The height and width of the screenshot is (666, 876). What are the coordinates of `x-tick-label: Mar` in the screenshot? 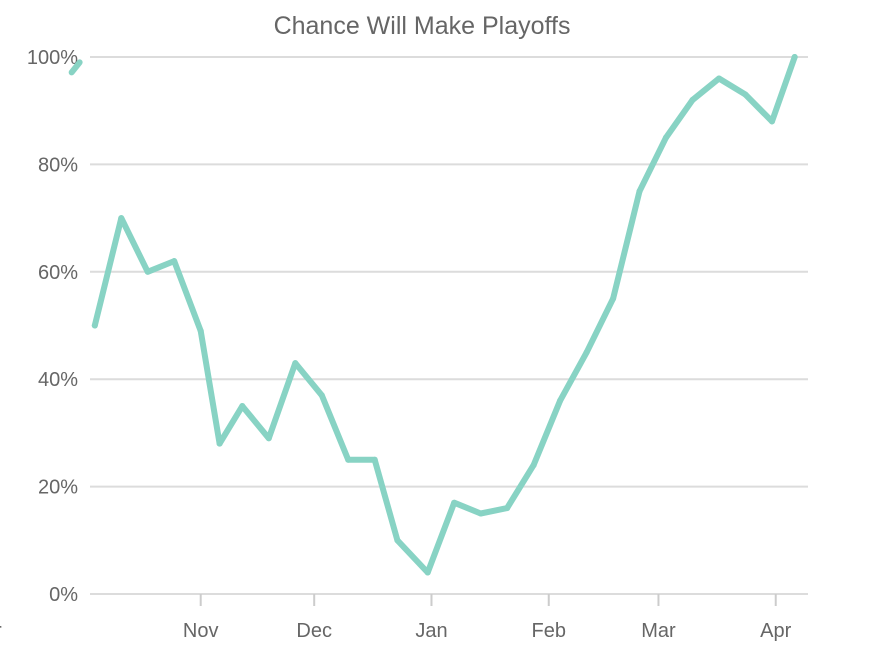 It's located at (658, 631).